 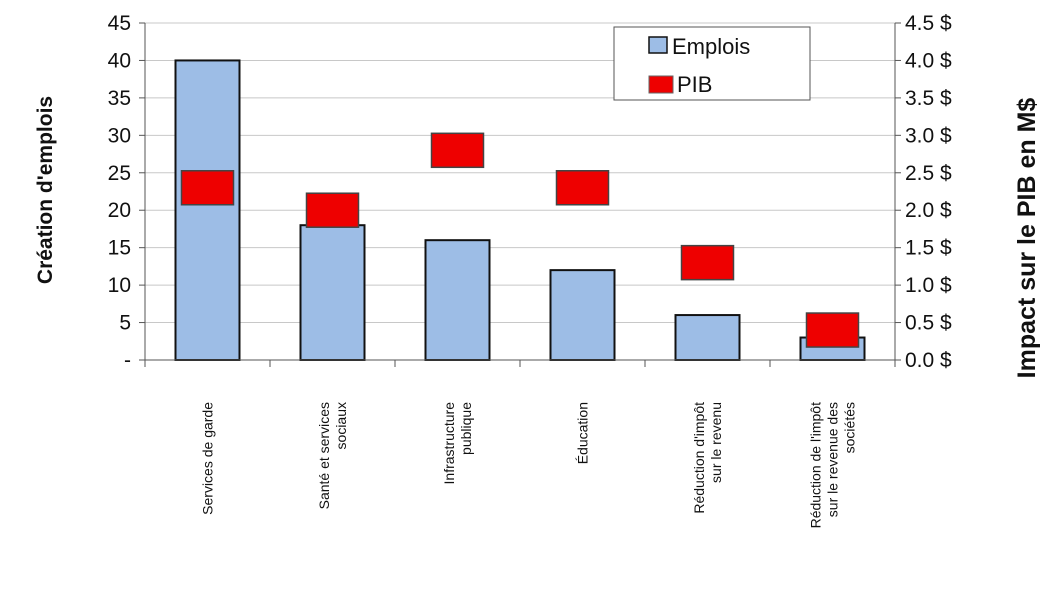 I want to click on y-tick-label-left: 10, so click(x=119, y=285).